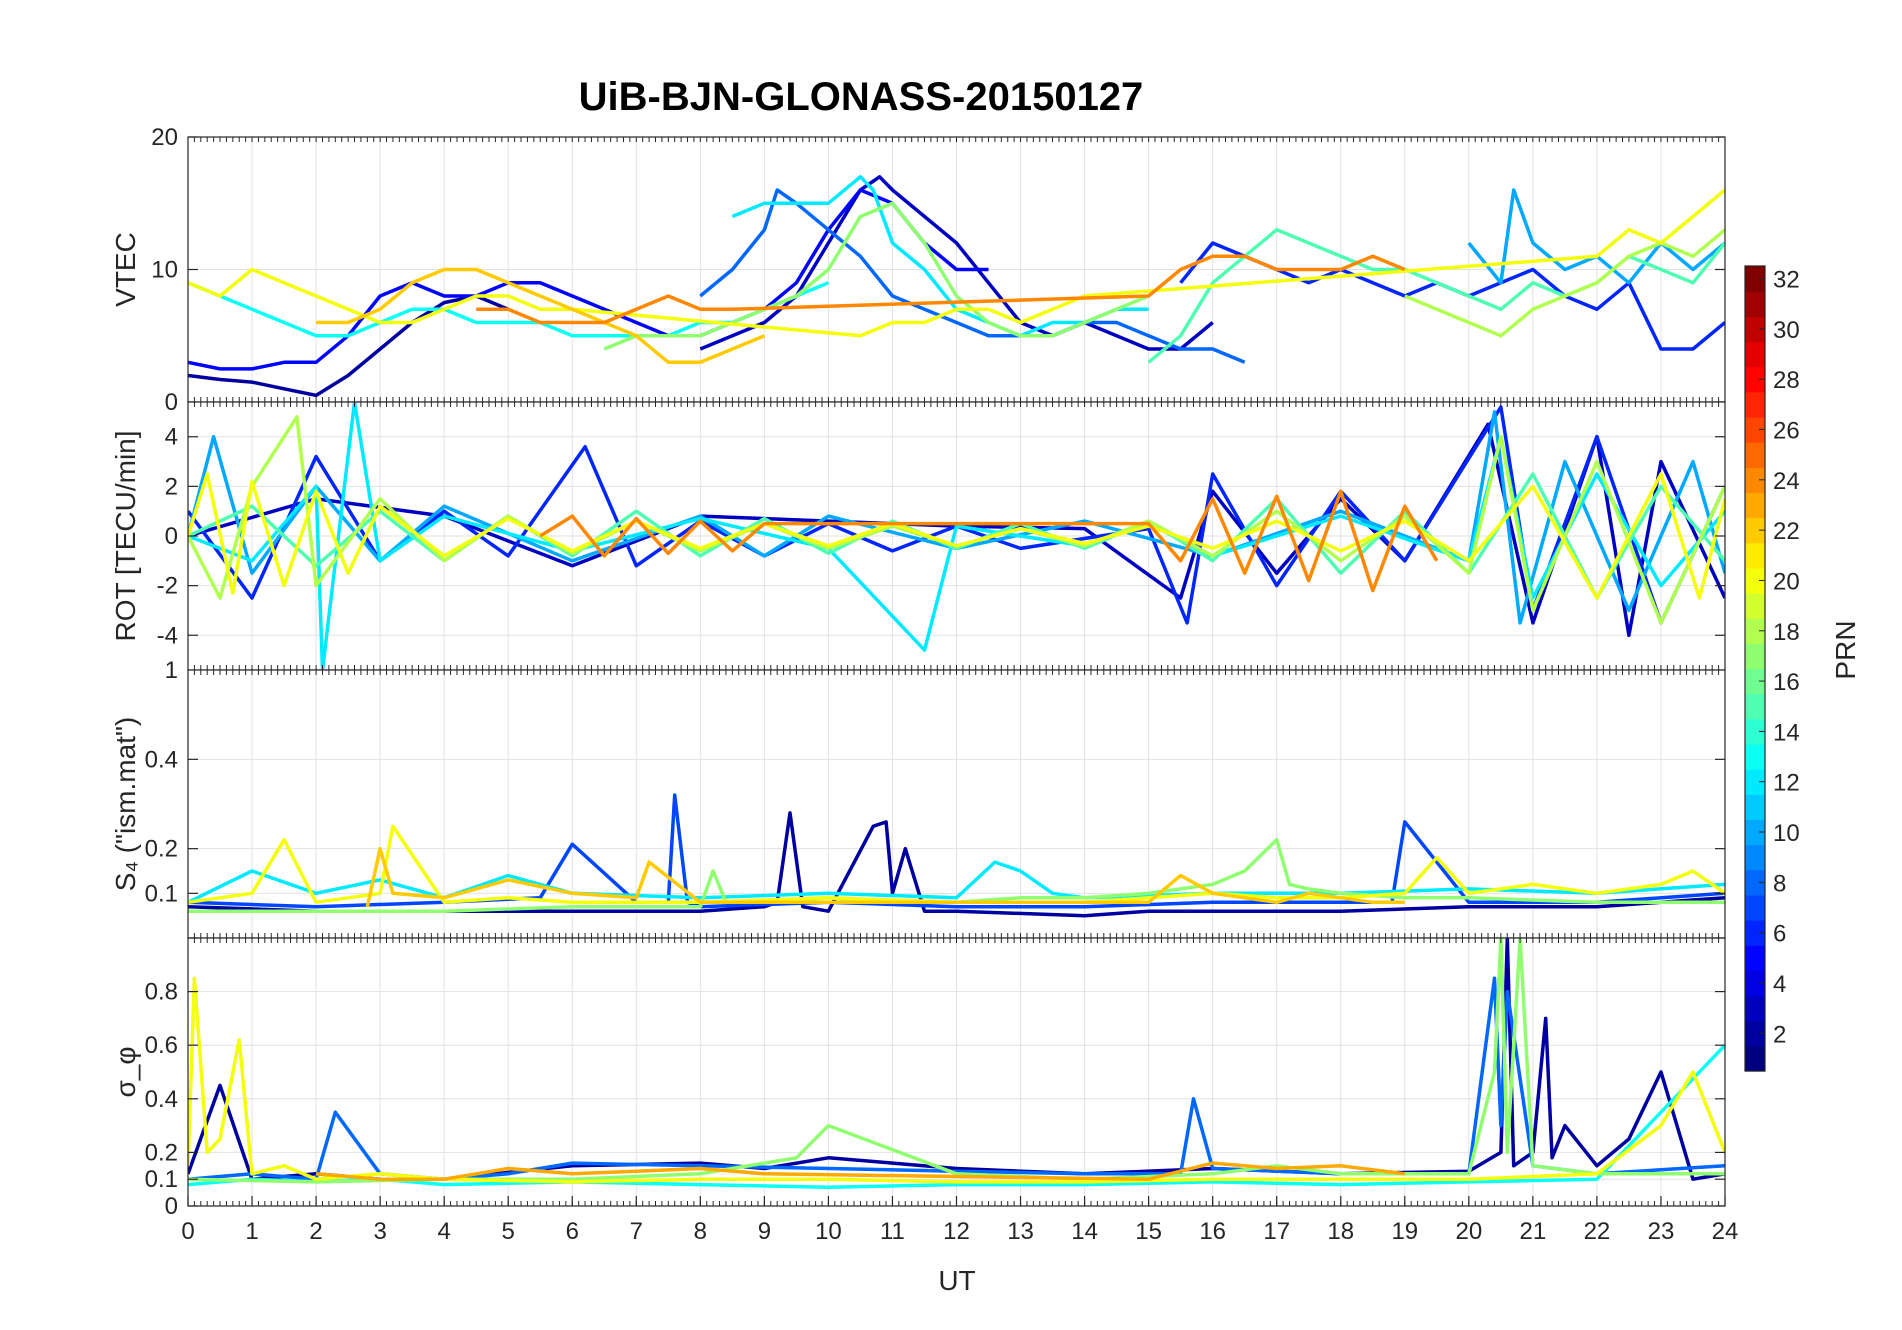  Describe the element at coordinates (1786, 531) in the screenshot. I see `colorbar-tick-label: 22` at that location.